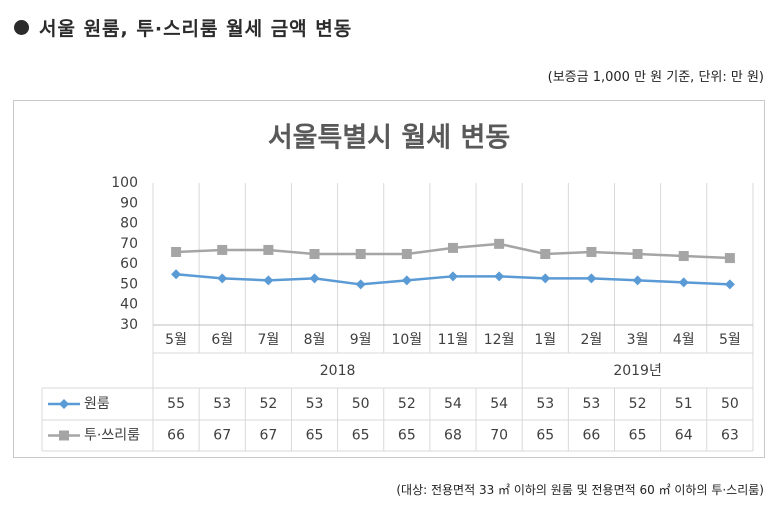  I want to click on x-tick-label: 1월, so click(545, 340).